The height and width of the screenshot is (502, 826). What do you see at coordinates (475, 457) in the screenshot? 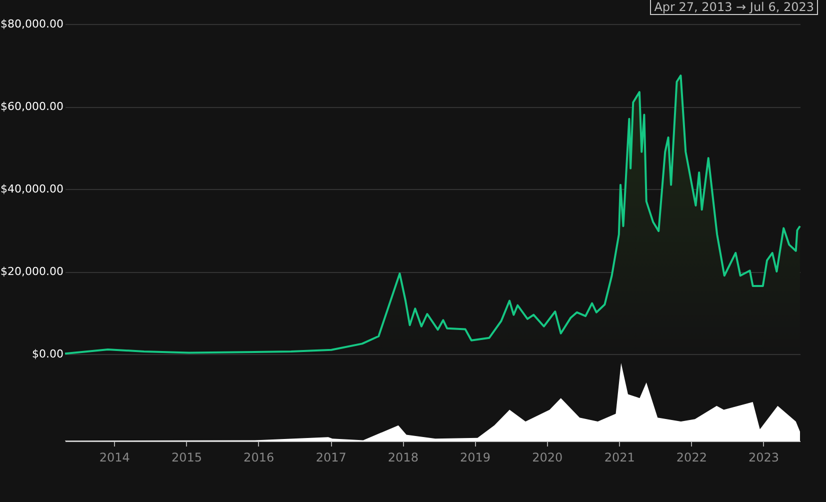
I see `x-tick-label: 2019` at bounding box center [475, 457].